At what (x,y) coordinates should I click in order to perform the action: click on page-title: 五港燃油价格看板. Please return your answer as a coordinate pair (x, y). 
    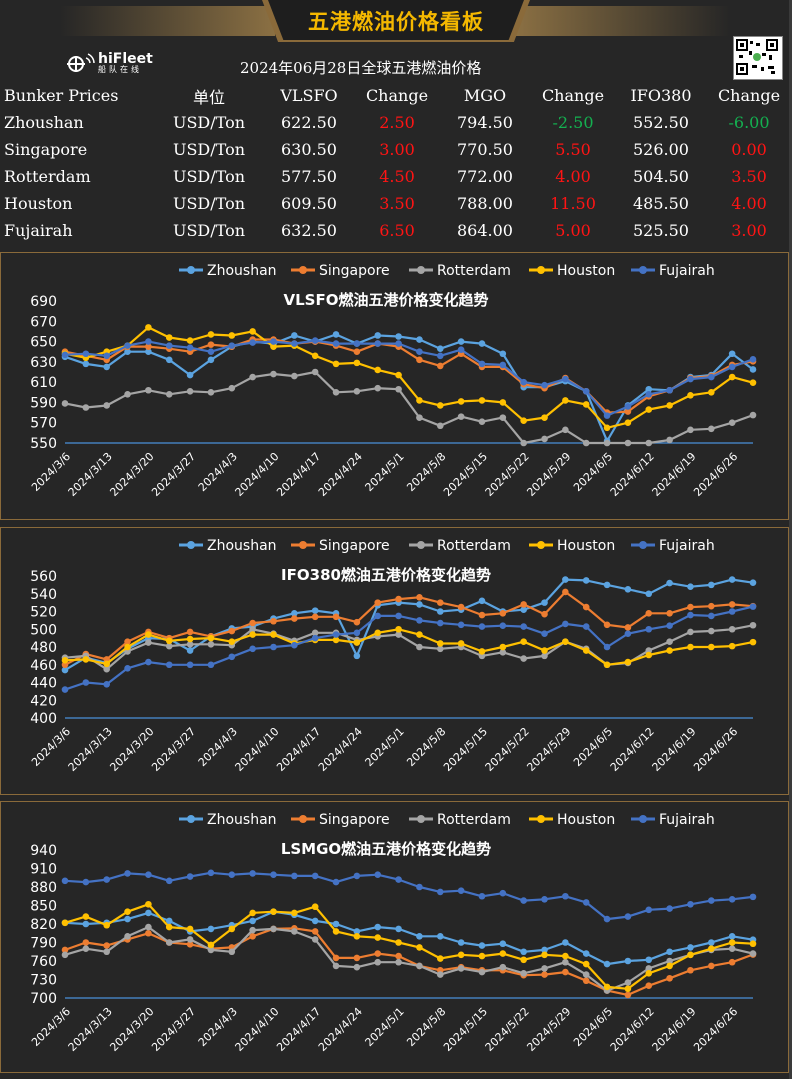
    Looking at the image, I should click on (396, 22).